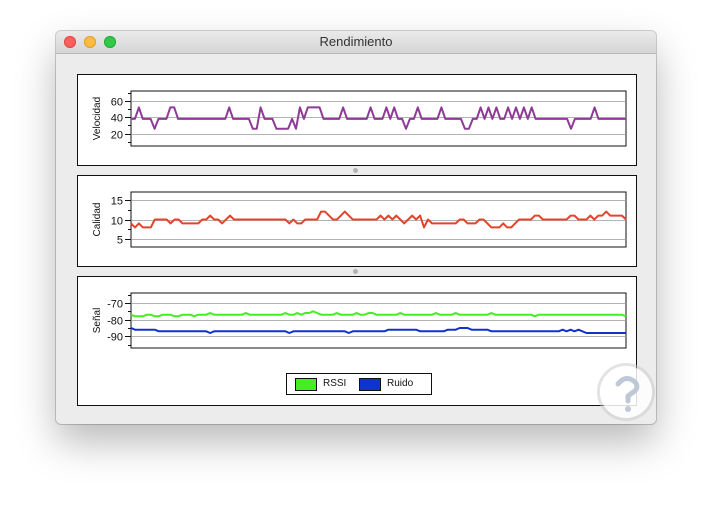  What do you see at coordinates (306, 384) in the screenshot?
I see `legend-swatch-rssi` at bounding box center [306, 384].